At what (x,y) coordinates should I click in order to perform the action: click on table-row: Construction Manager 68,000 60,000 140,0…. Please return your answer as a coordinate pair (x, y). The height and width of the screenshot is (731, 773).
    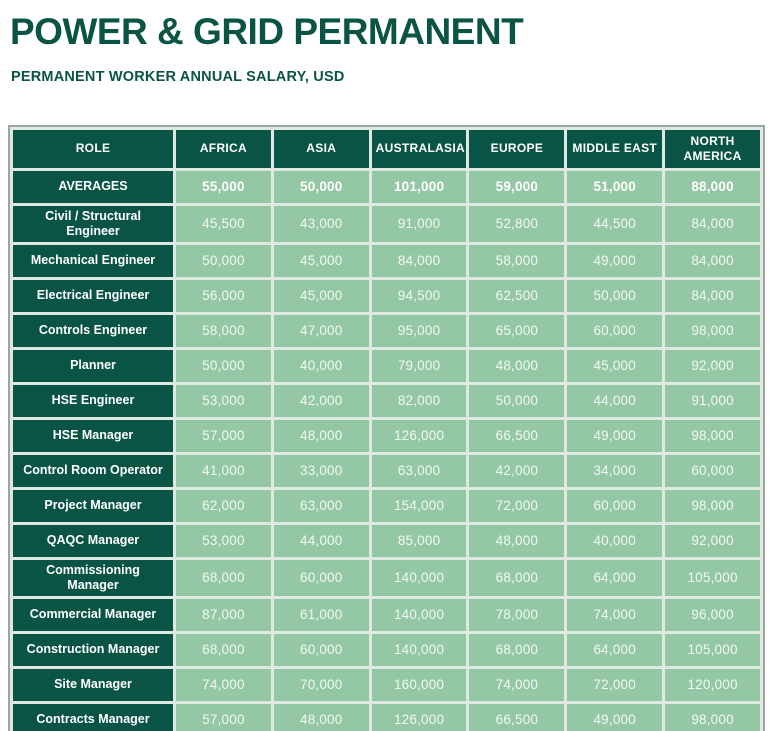
    Looking at the image, I should click on (386, 649).